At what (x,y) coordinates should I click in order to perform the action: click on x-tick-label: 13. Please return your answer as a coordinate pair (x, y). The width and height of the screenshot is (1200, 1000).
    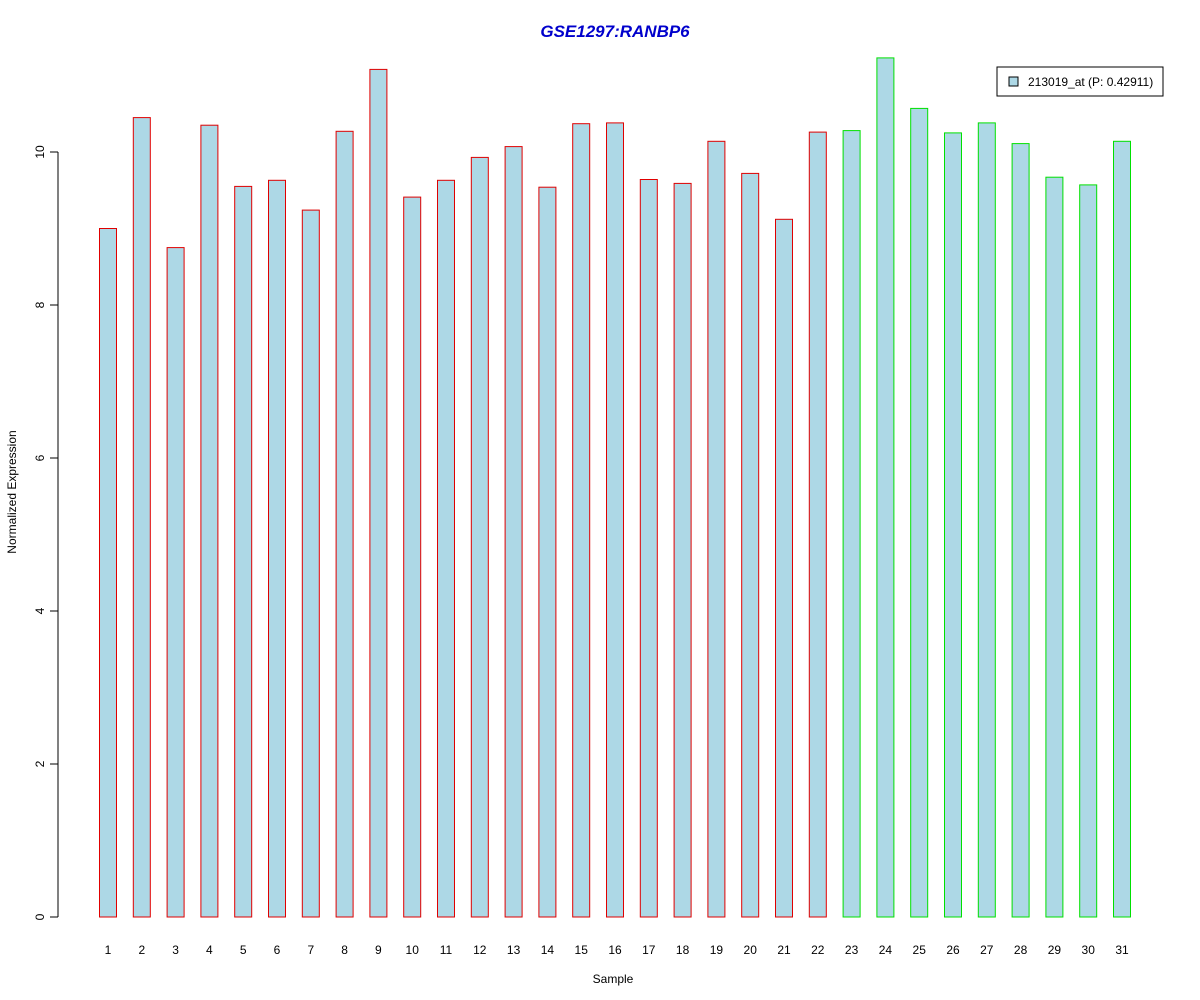
    Looking at the image, I should click on (514, 950).